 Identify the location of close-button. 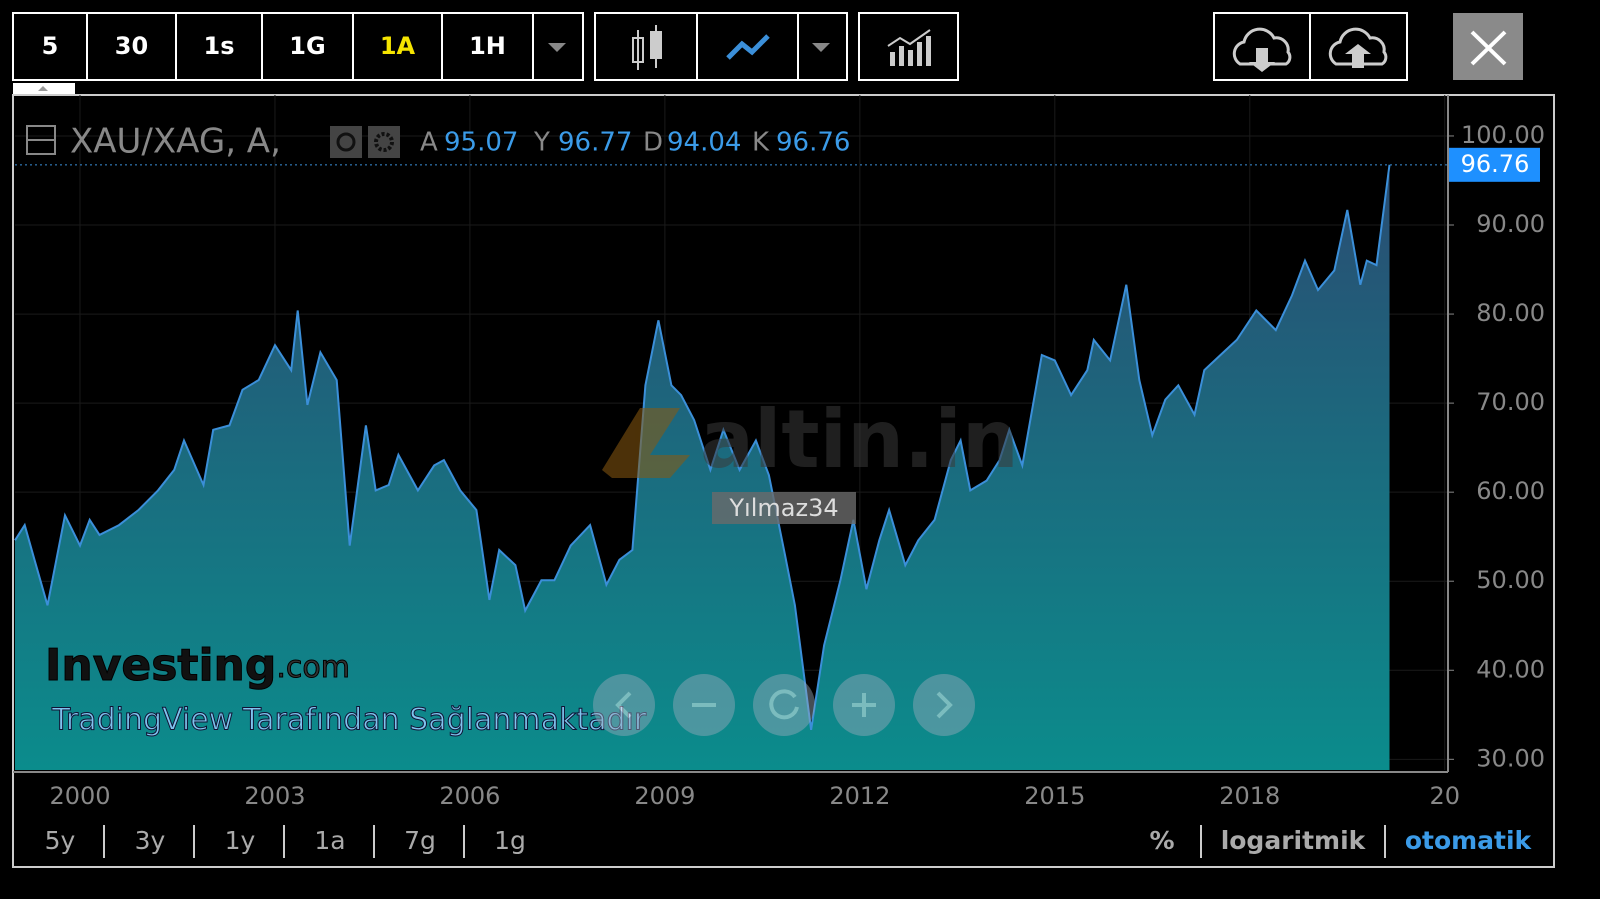
(1488, 46).